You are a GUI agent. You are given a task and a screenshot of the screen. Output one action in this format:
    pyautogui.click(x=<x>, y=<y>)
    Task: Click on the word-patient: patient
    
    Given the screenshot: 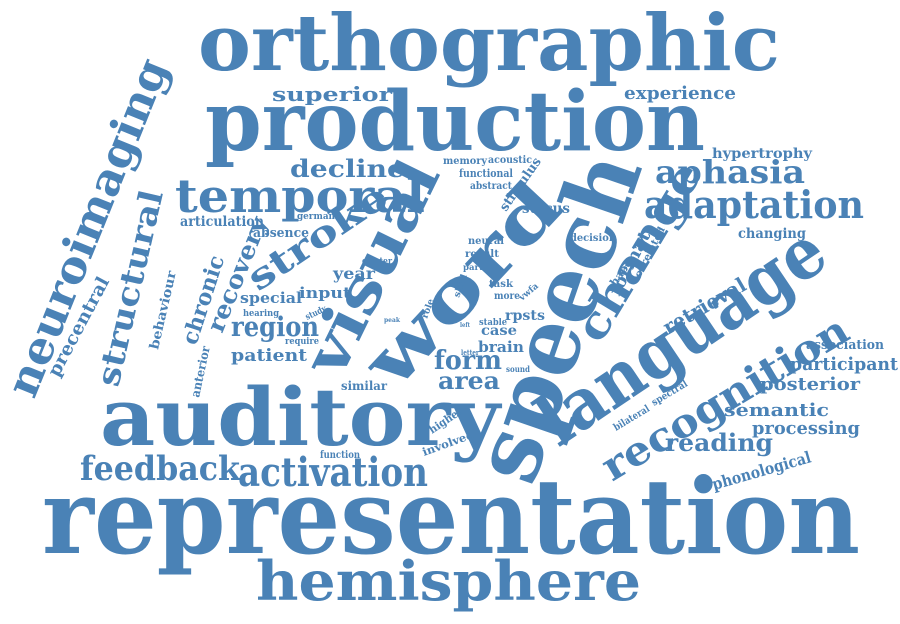 What is the action you would take?
    pyautogui.click(x=269, y=356)
    